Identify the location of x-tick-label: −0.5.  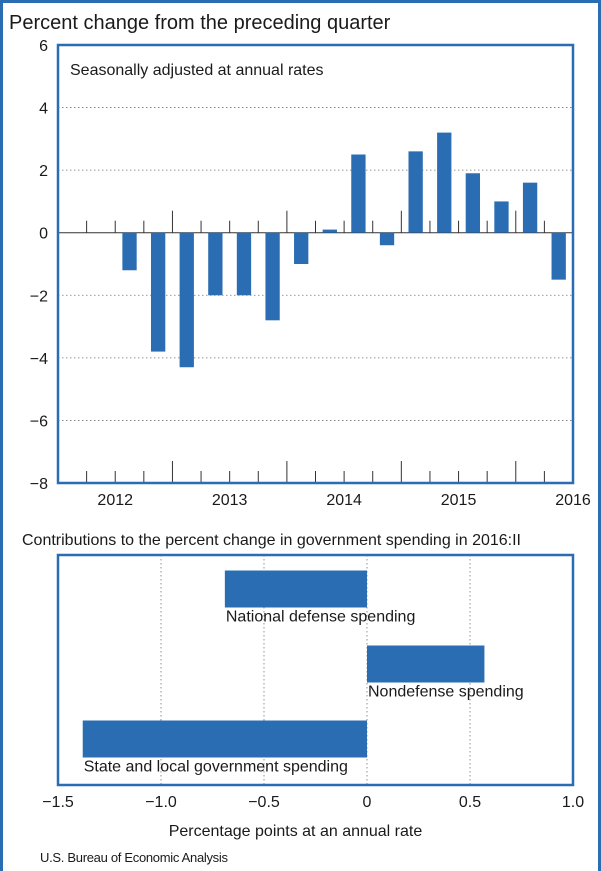
(264, 802).